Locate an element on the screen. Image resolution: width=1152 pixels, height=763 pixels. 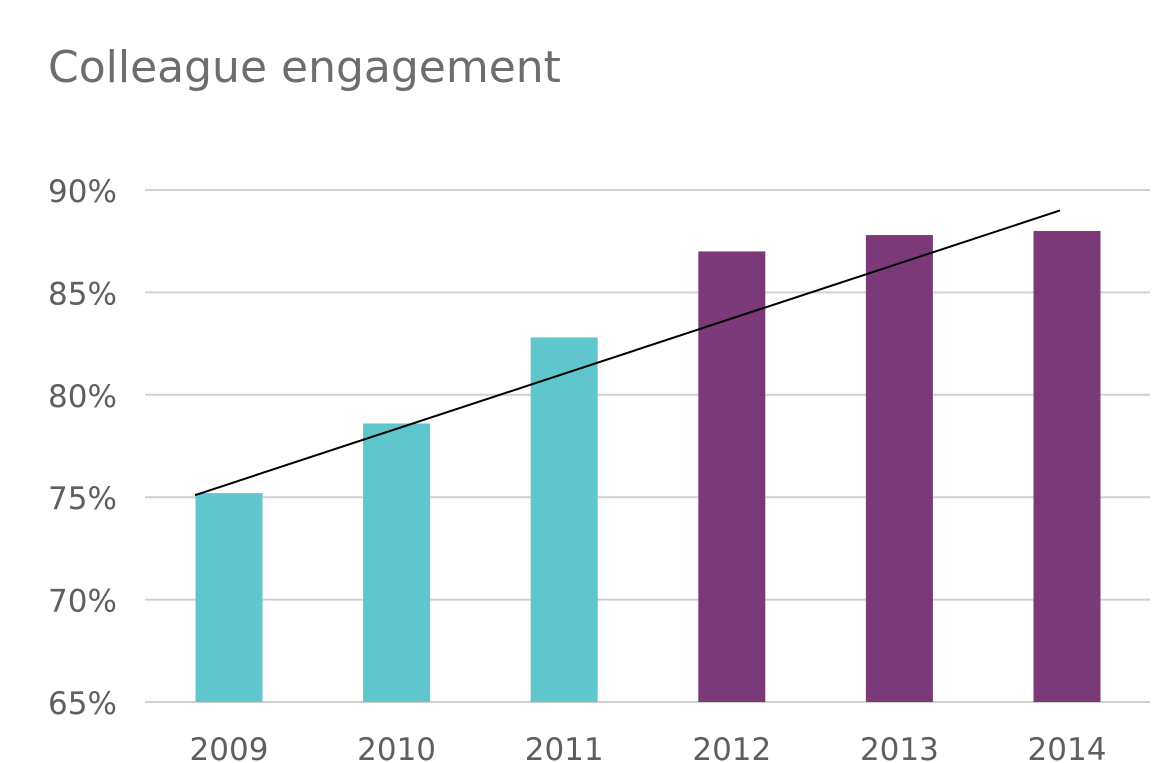
x-tick-label: 2010 is located at coordinates (396, 747).